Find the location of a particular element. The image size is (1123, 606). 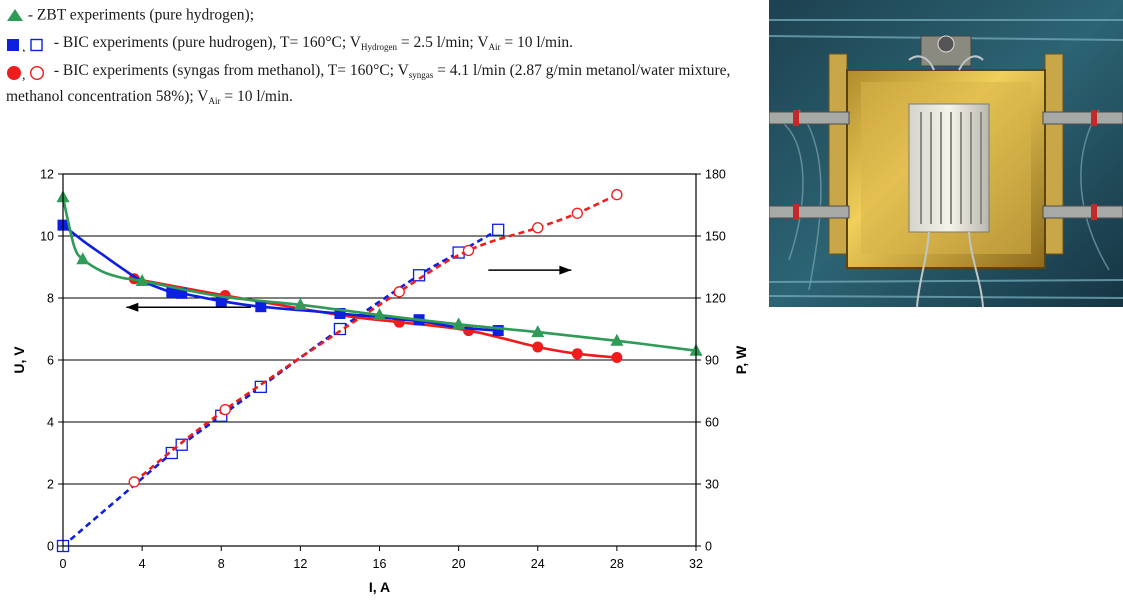

green-triangle-icon is located at coordinates (15, 15).